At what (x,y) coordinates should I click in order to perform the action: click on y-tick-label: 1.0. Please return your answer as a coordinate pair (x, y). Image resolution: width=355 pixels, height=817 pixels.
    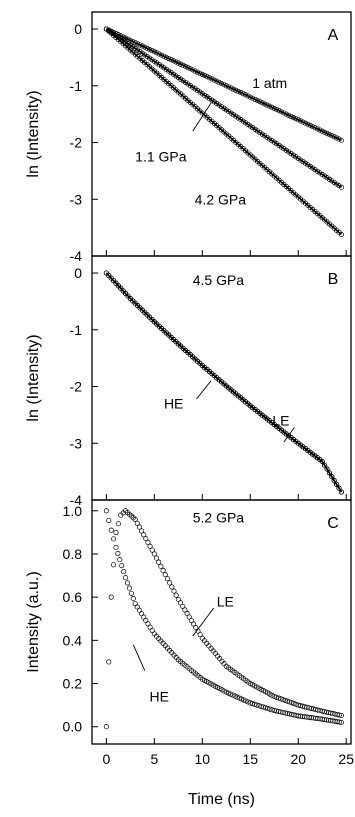
    Looking at the image, I should click on (73, 511).